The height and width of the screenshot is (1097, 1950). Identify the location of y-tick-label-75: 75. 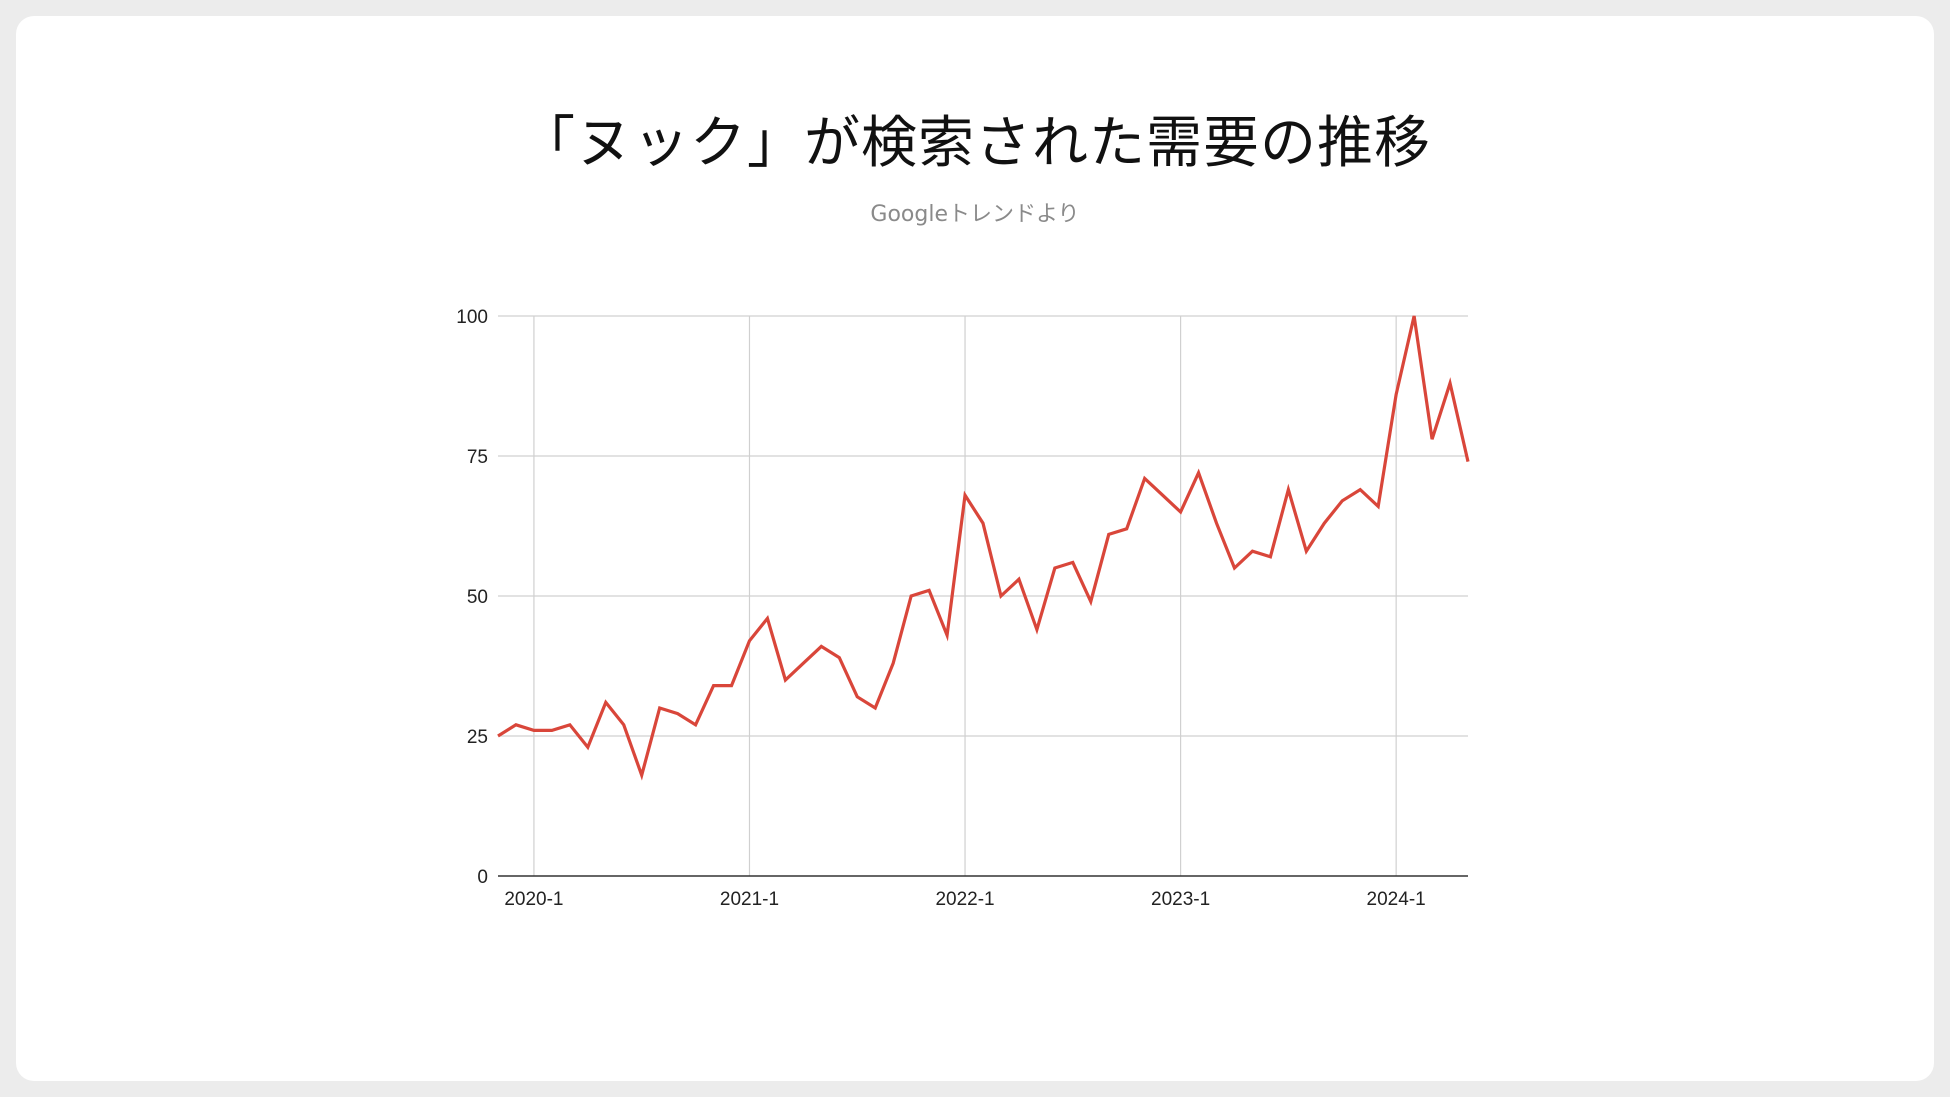
(477, 457).